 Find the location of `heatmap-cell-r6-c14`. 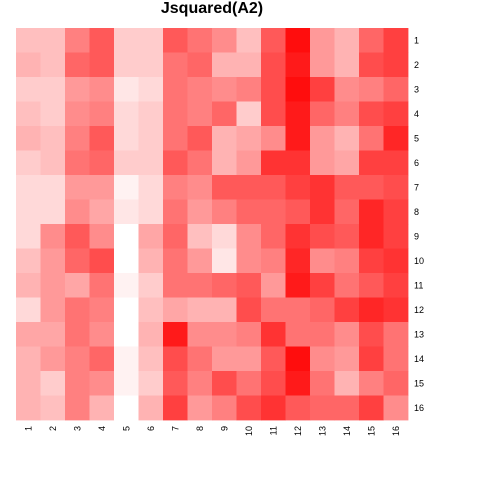

heatmap-cell-r6-c14 is located at coordinates (347, 163).